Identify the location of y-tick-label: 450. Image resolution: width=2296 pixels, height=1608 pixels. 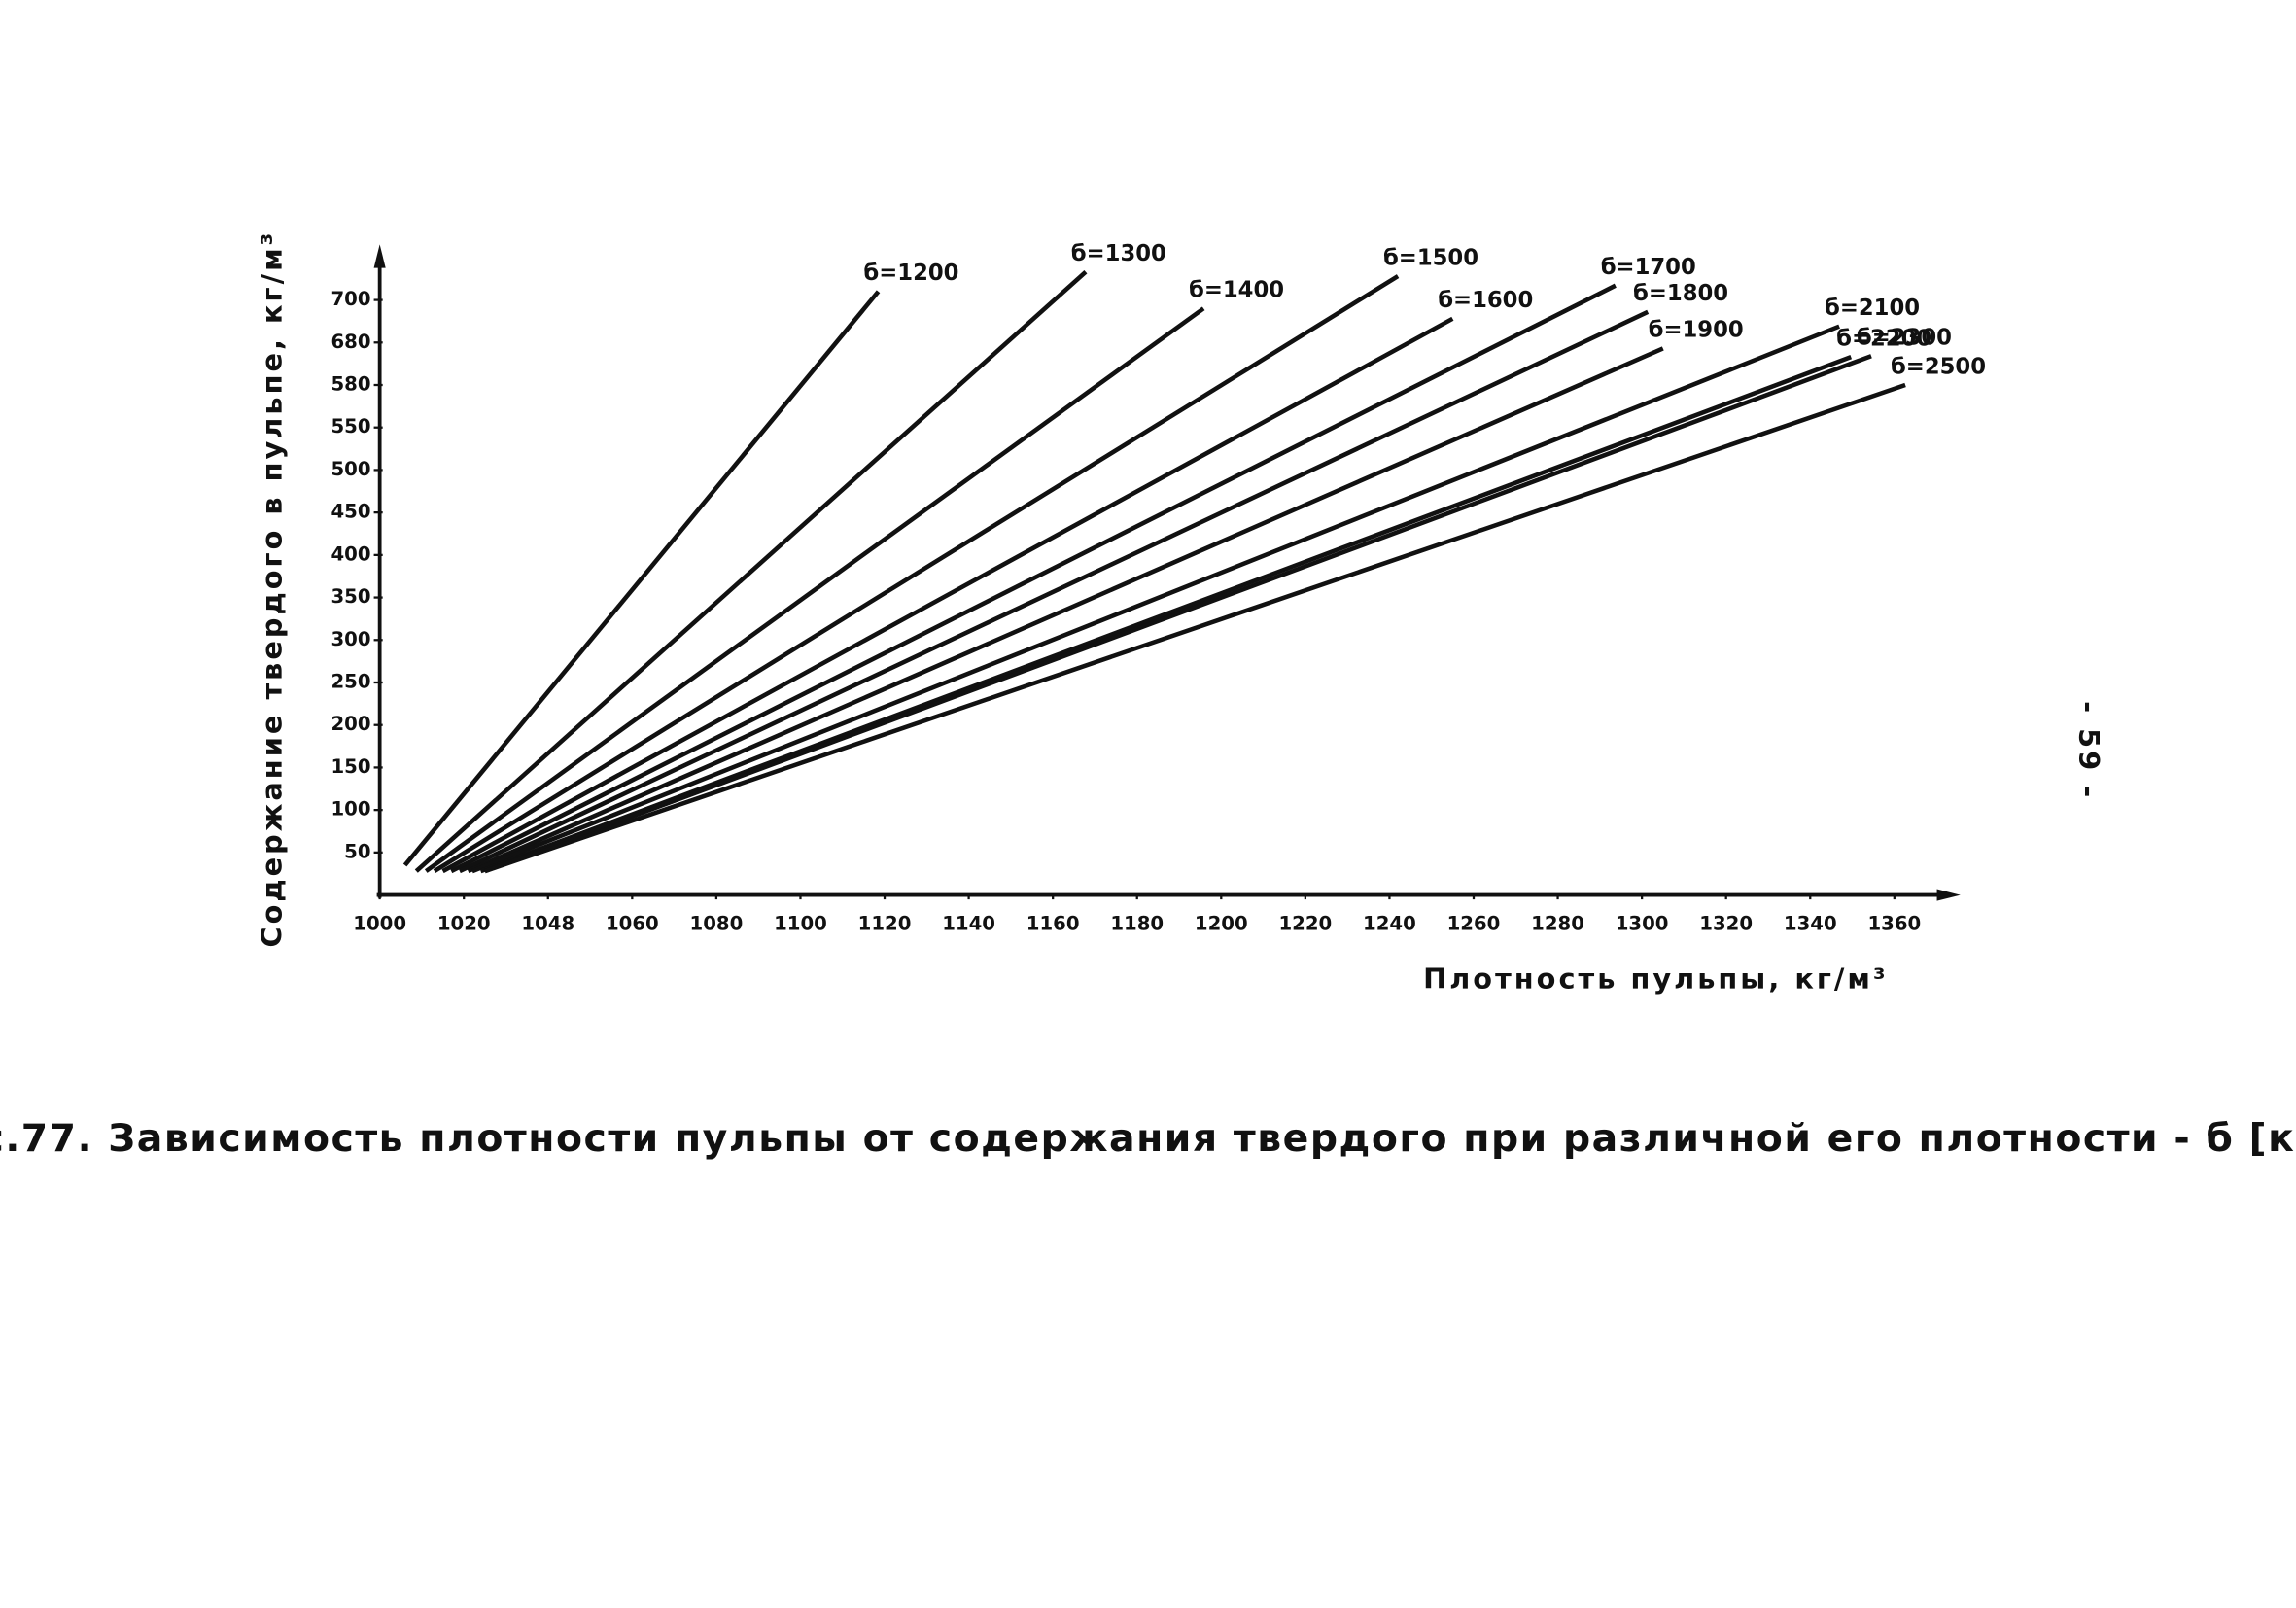
(350, 512).